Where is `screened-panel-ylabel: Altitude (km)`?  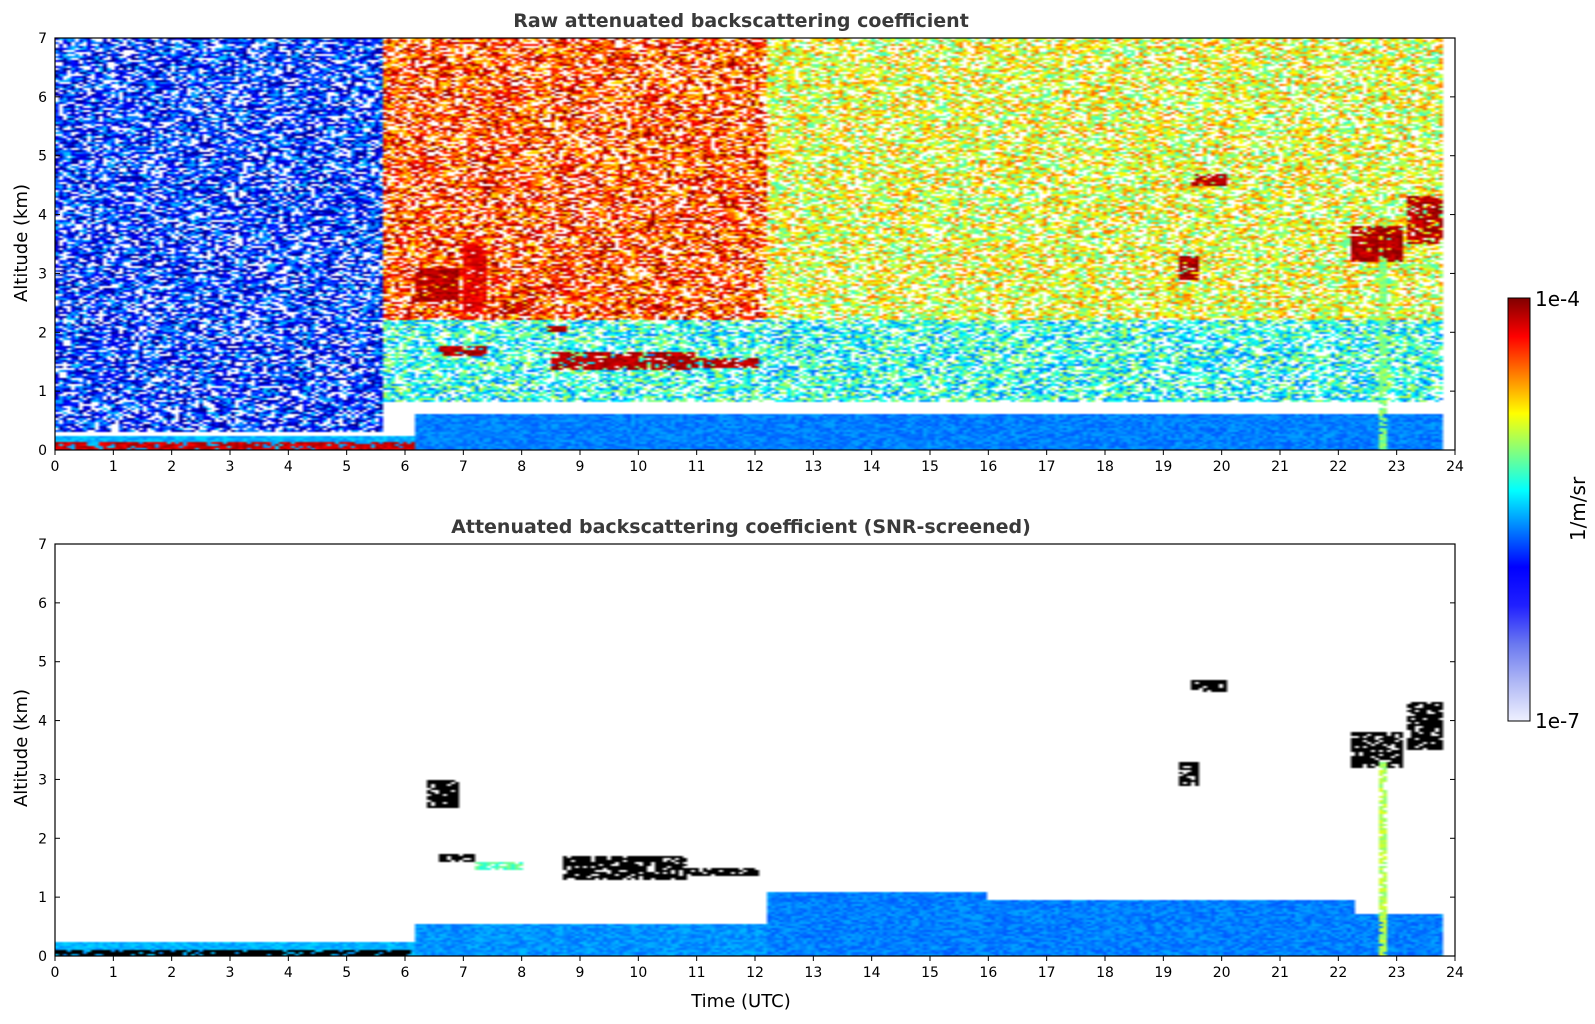
screened-panel-ylabel: Altitude (km) is located at coordinates (21, 748).